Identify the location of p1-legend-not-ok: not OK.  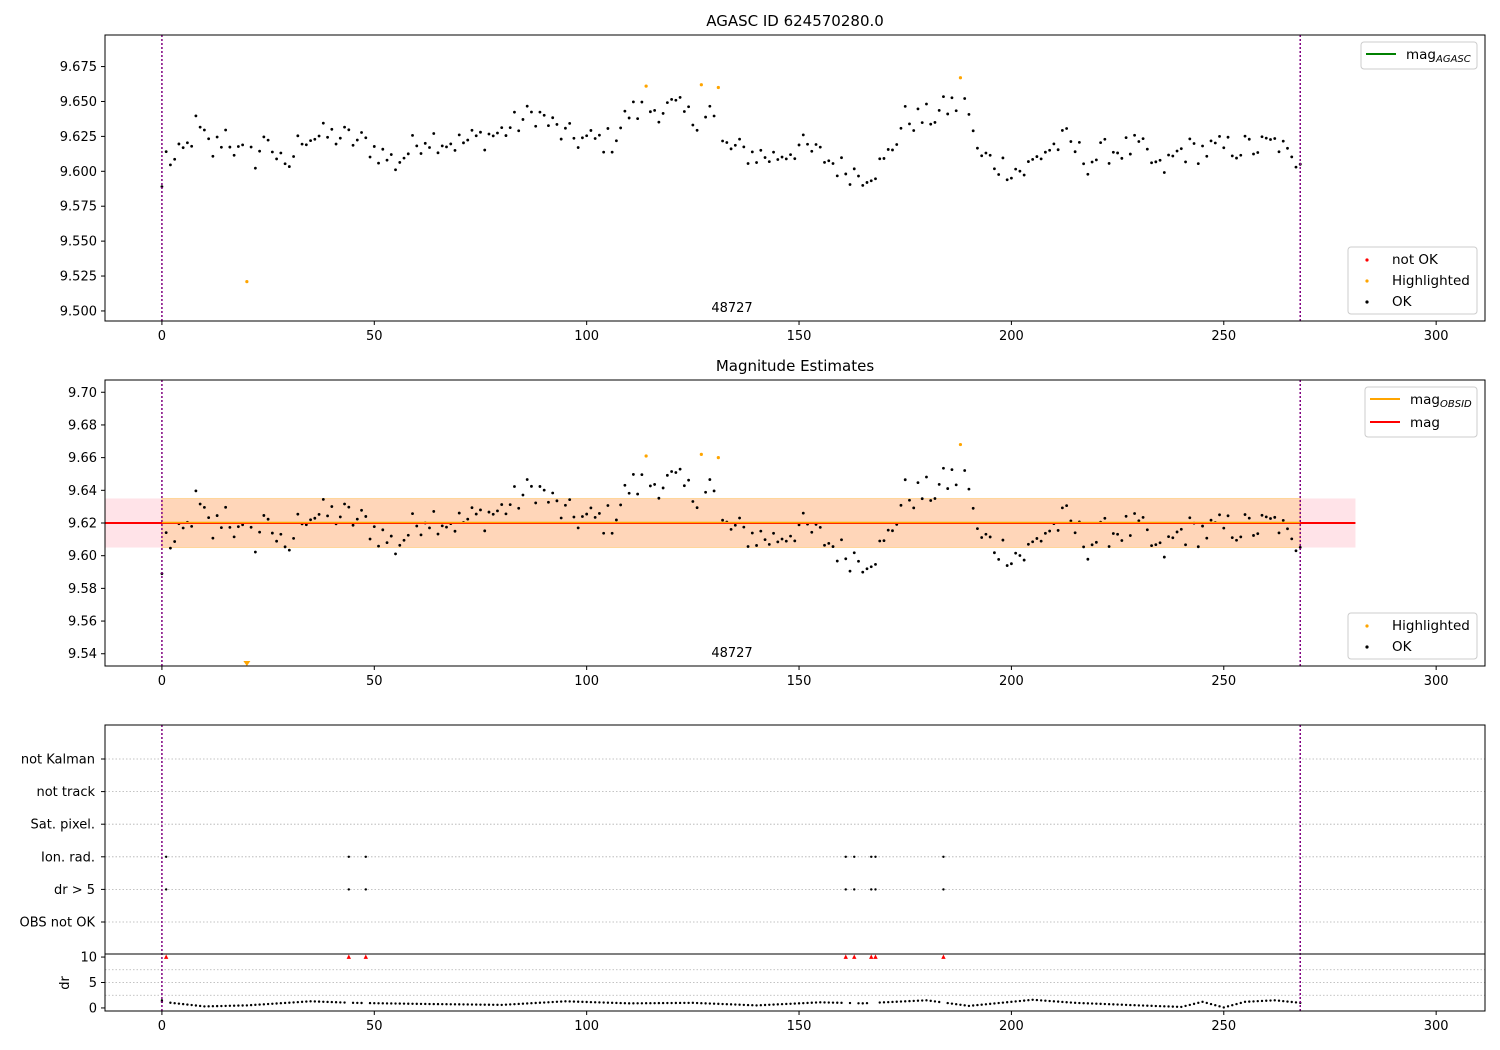
(1415, 260).